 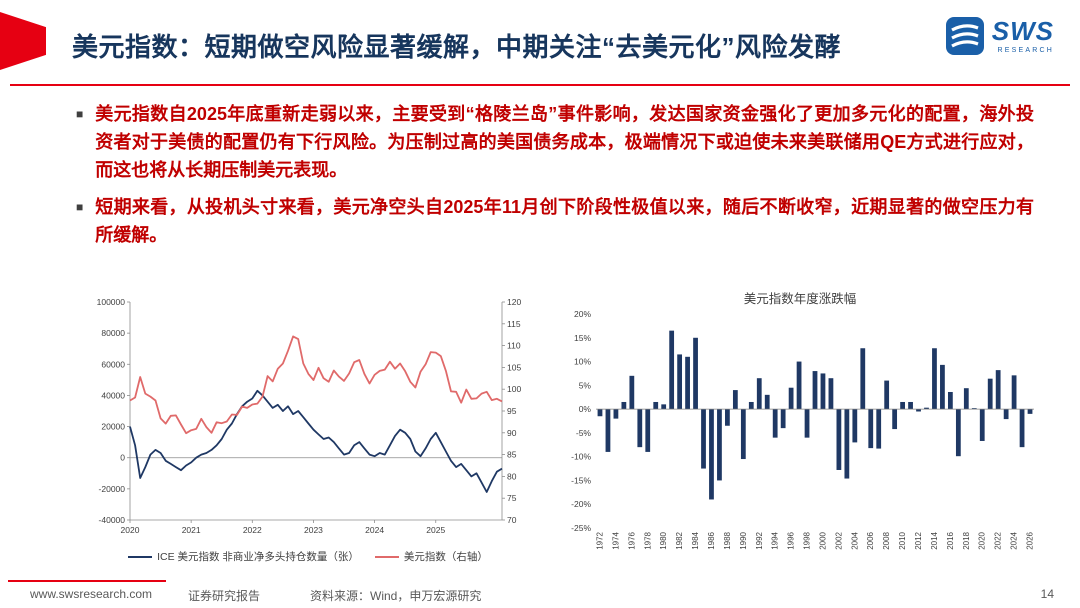 I want to click on svg-text: 100, so click(x=514, y=389).